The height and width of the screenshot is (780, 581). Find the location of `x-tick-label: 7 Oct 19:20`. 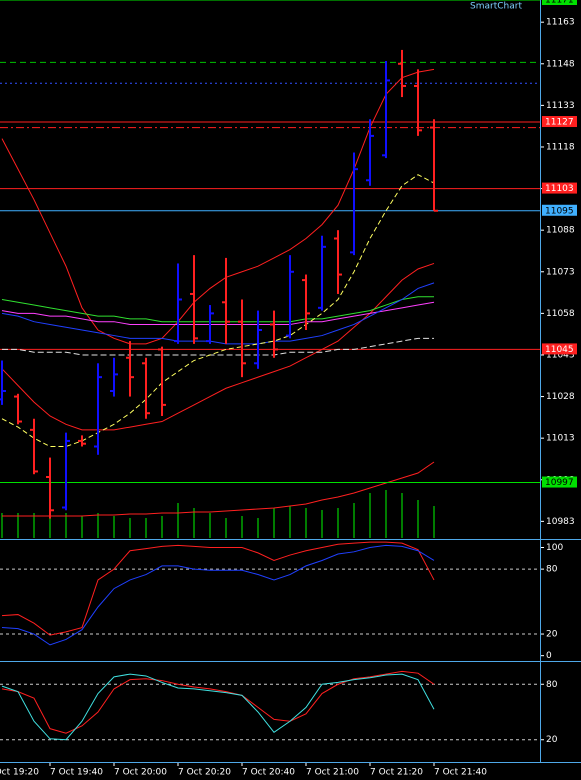

x-tick-label: 7 Oct 19:20 is located at coordinates (19, 773).